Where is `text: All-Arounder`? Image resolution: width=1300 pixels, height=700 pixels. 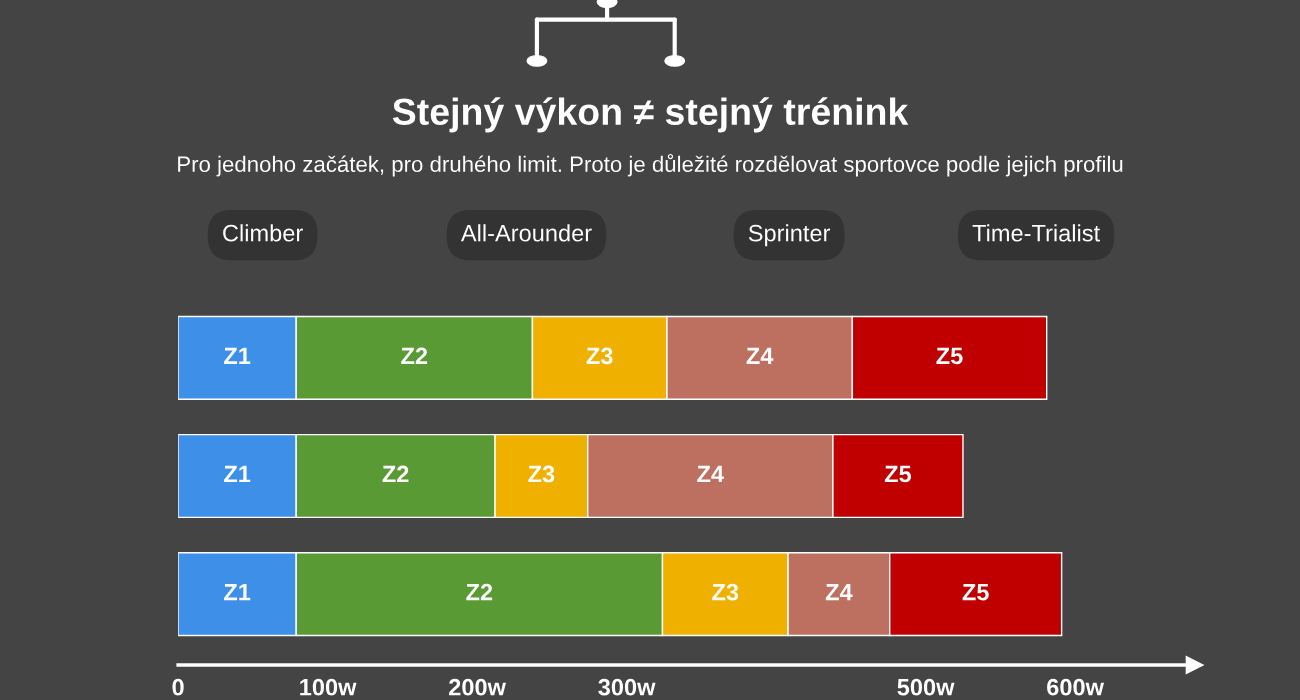
text: All-Arounder is located at coordinates (526, 233).